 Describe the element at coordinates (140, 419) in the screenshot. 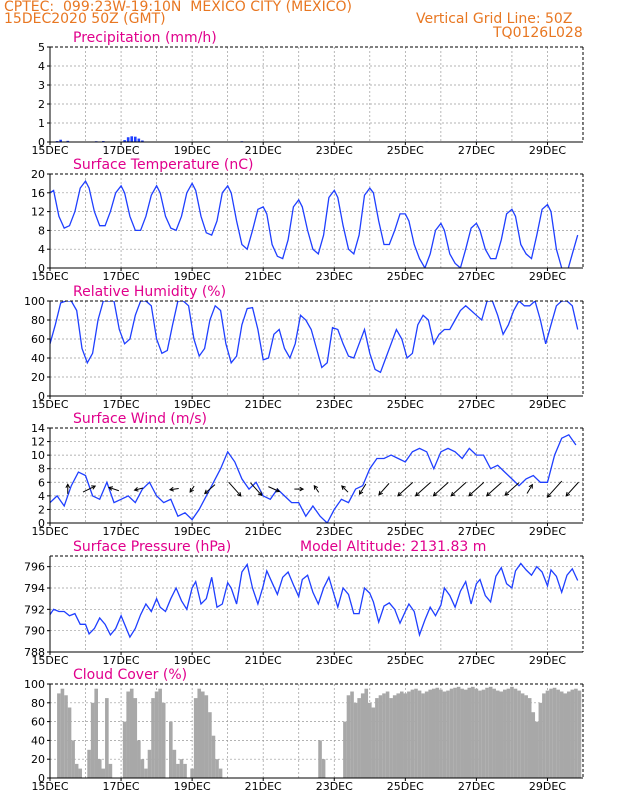

I see `panel-title: Surface Wind (m/s)` at that location.